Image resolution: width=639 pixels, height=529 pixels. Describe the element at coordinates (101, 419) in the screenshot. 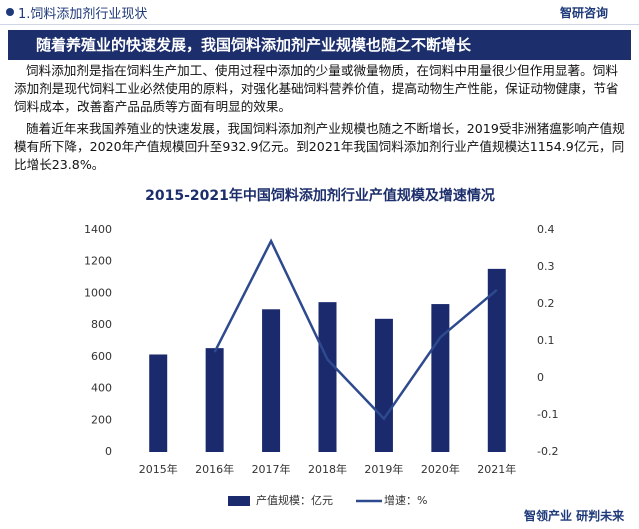

I see `y-tick-label: 200` at that location.